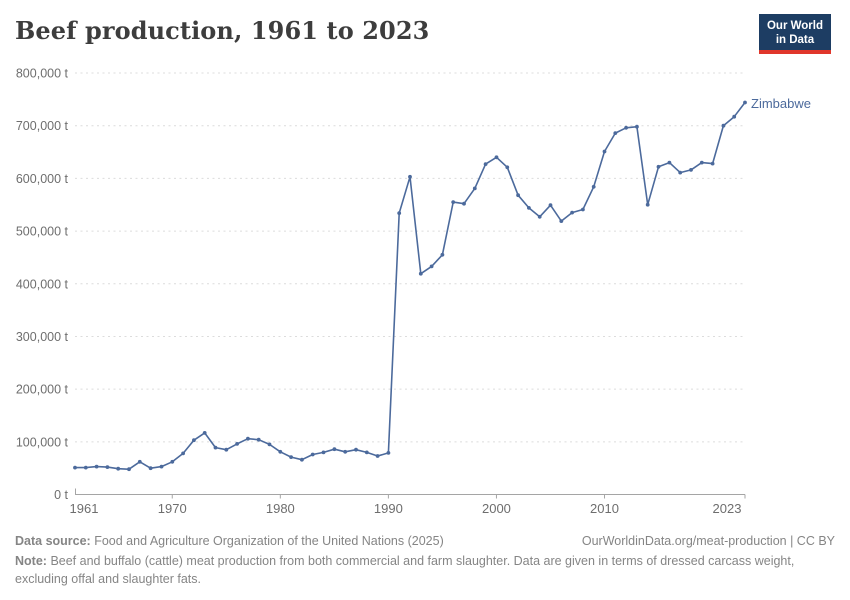 Image resolution: width=850 pixels, height=600 pixels. Describe the element at coordinates (42, 337) in the screenshot. I see `y-tick-label: 300,000 t` at that location.